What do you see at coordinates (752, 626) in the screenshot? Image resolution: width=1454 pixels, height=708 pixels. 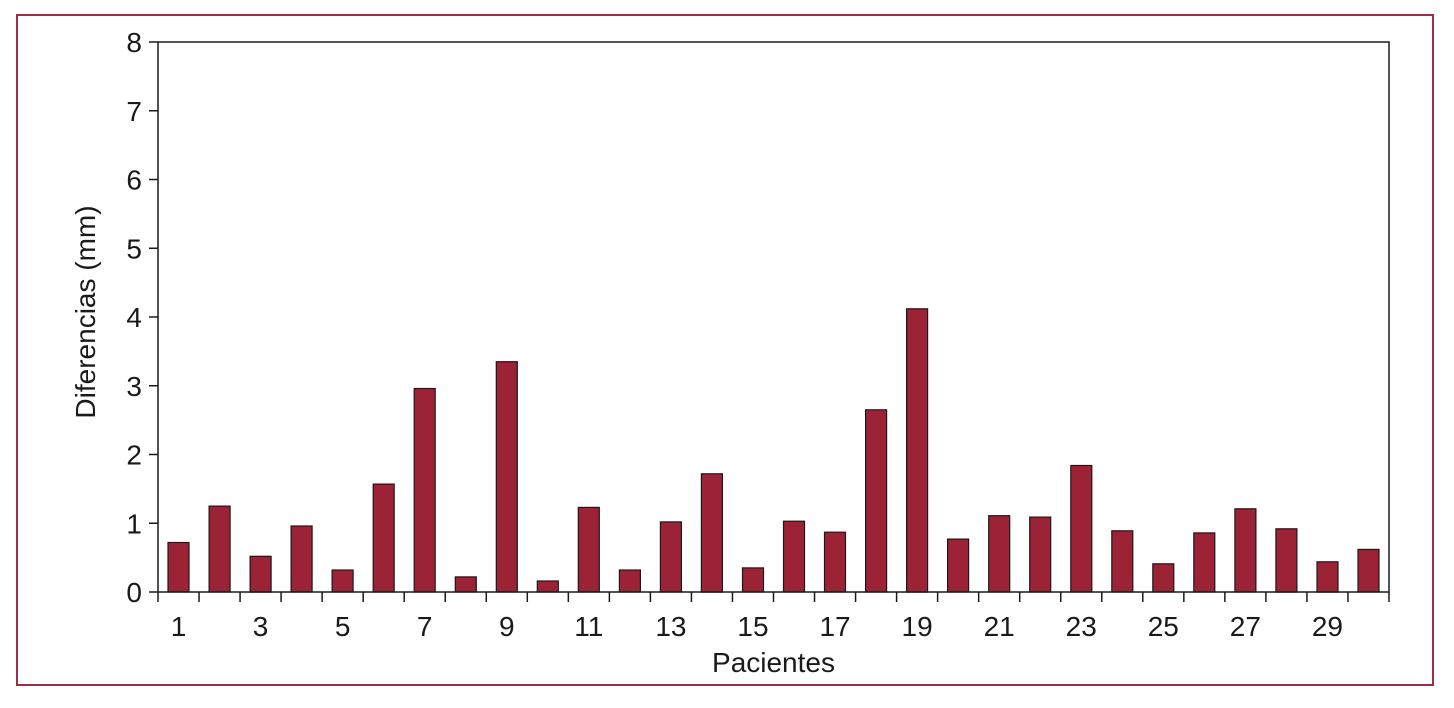 I see `x-tick-label: 15` at bounding box center [752, 626].